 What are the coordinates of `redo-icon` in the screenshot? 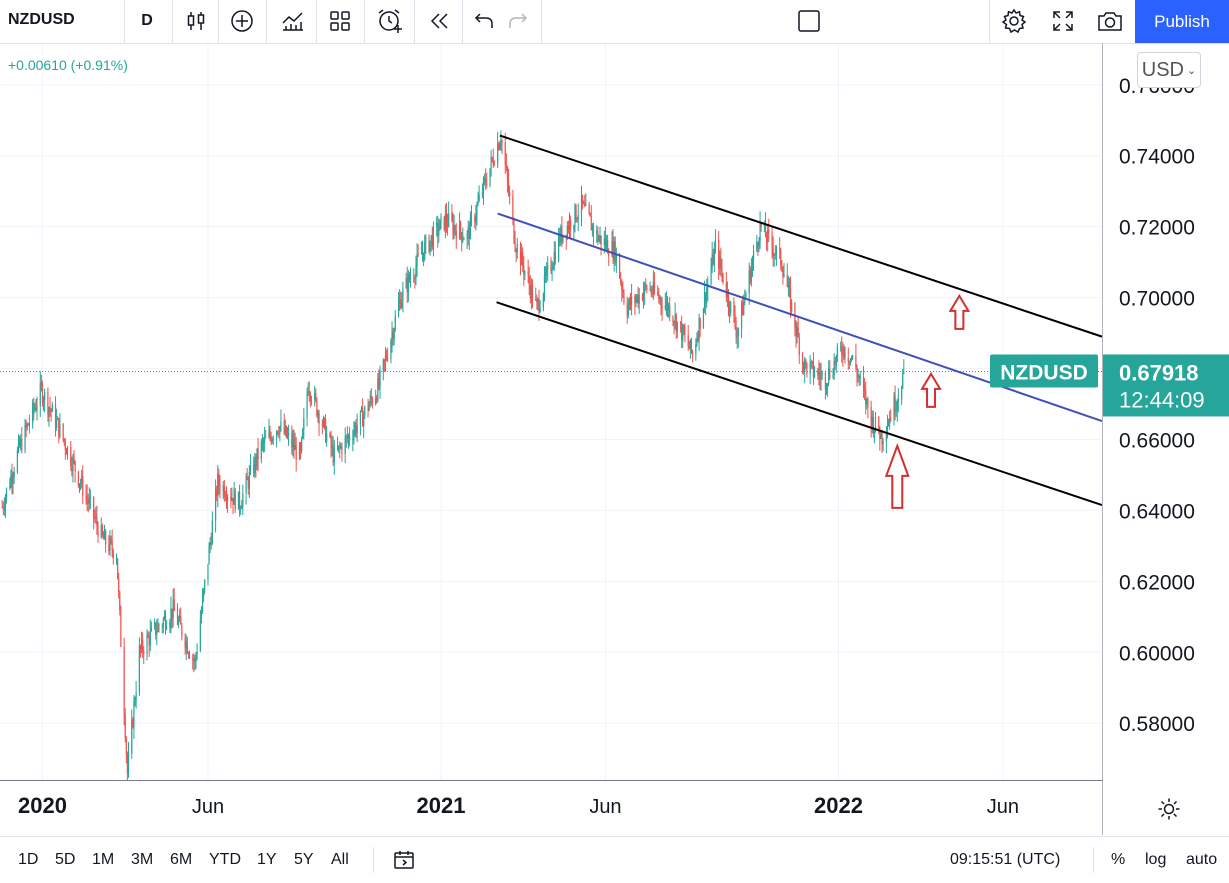 It's located at (518, 21).